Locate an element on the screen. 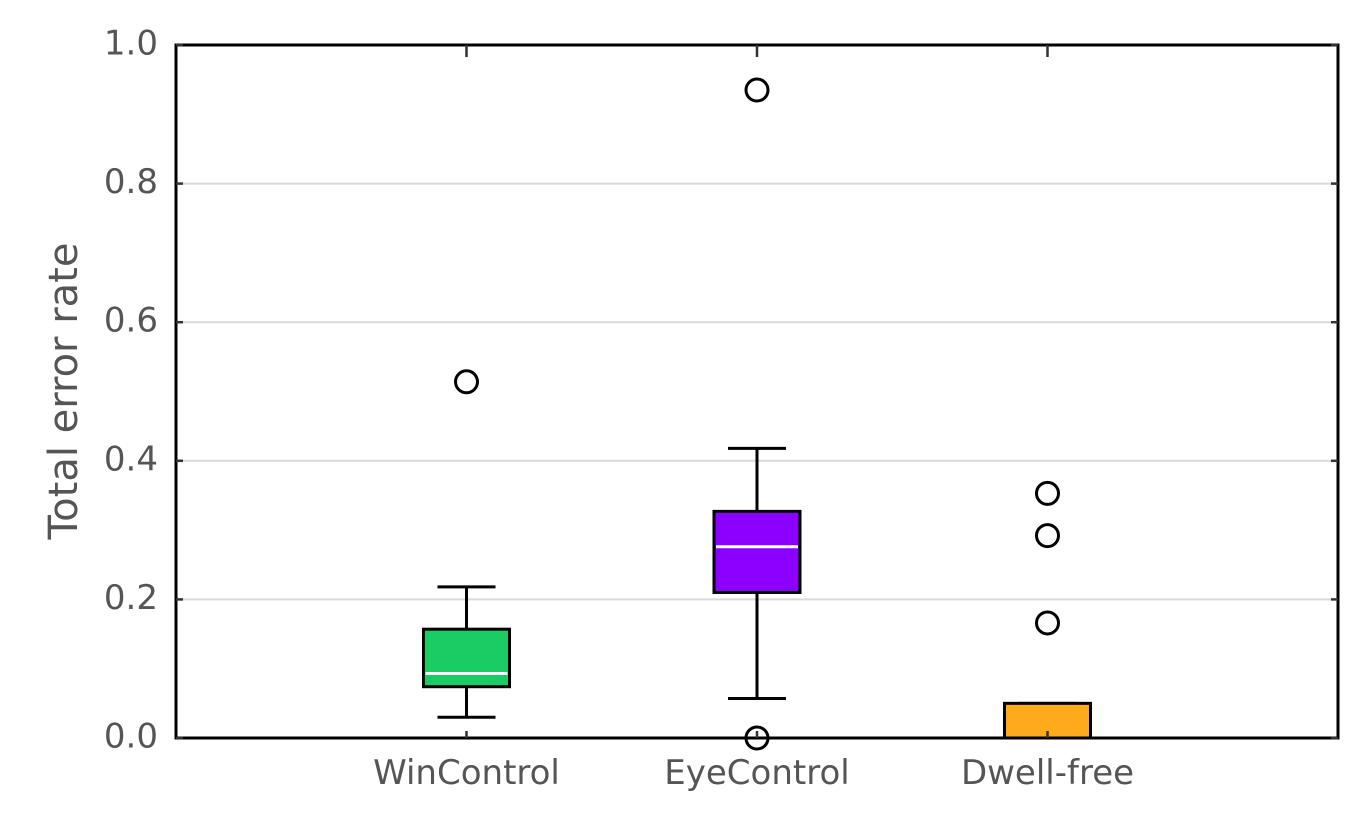  box-group-eyecontrol is located at coordinates (757, 414).